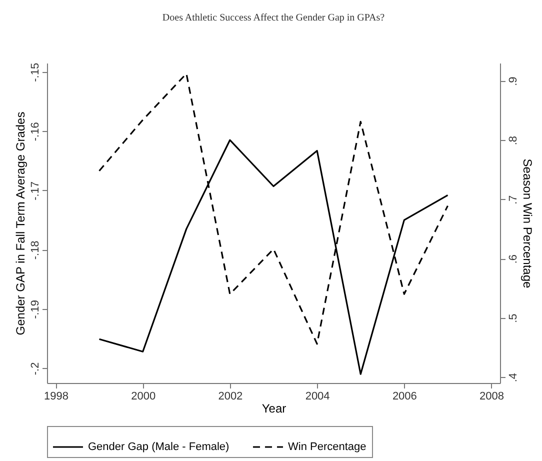 This screenshot has height=461, width=542. Describe the element at coordinates (317, 396) in the screenshot. I see `x-tick-label: 2004` at that location.